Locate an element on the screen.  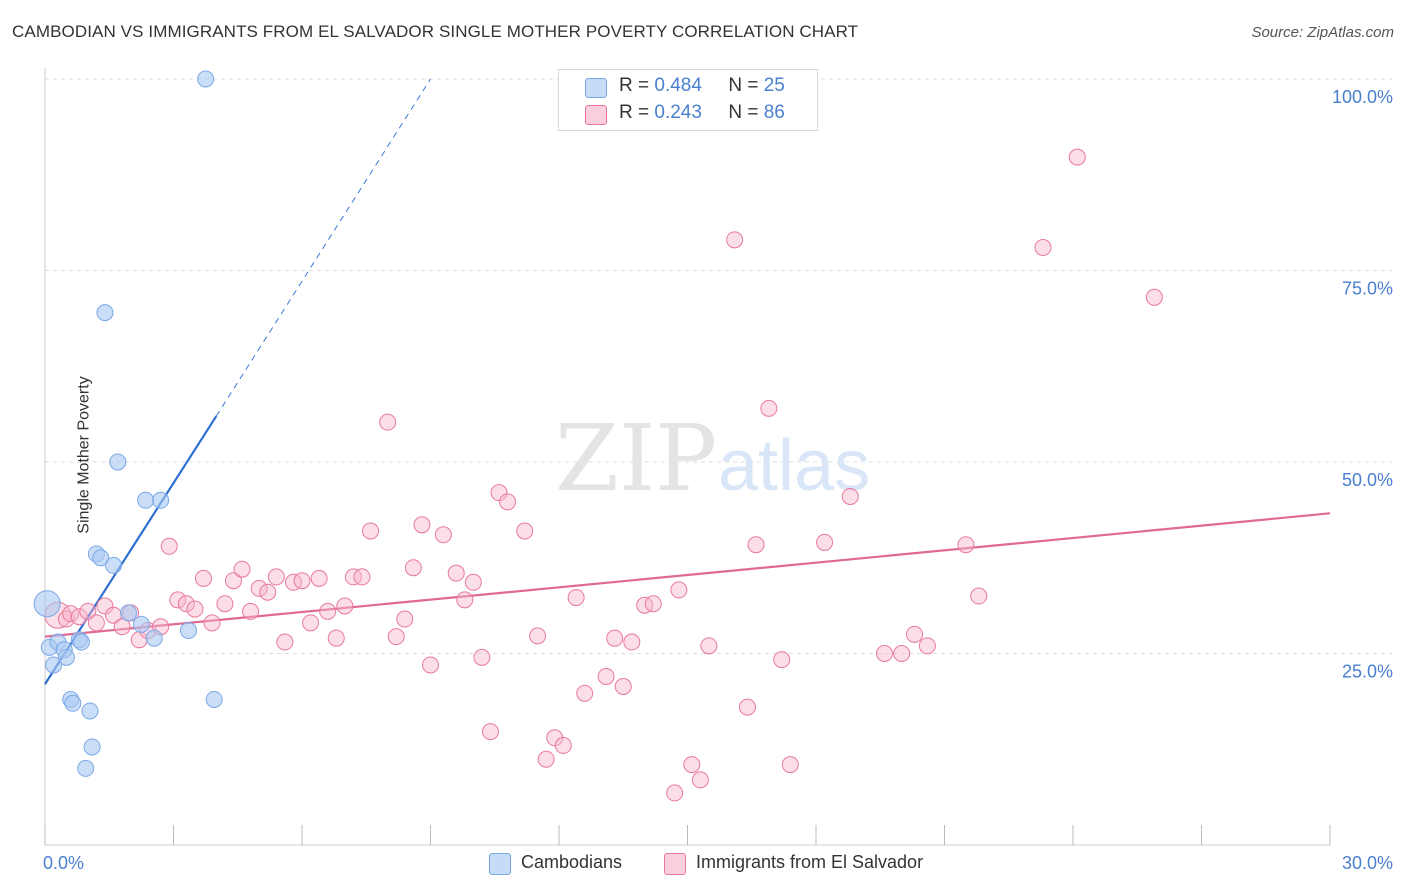
watermark-zip: ZIP is located at coordinates (636, 458).